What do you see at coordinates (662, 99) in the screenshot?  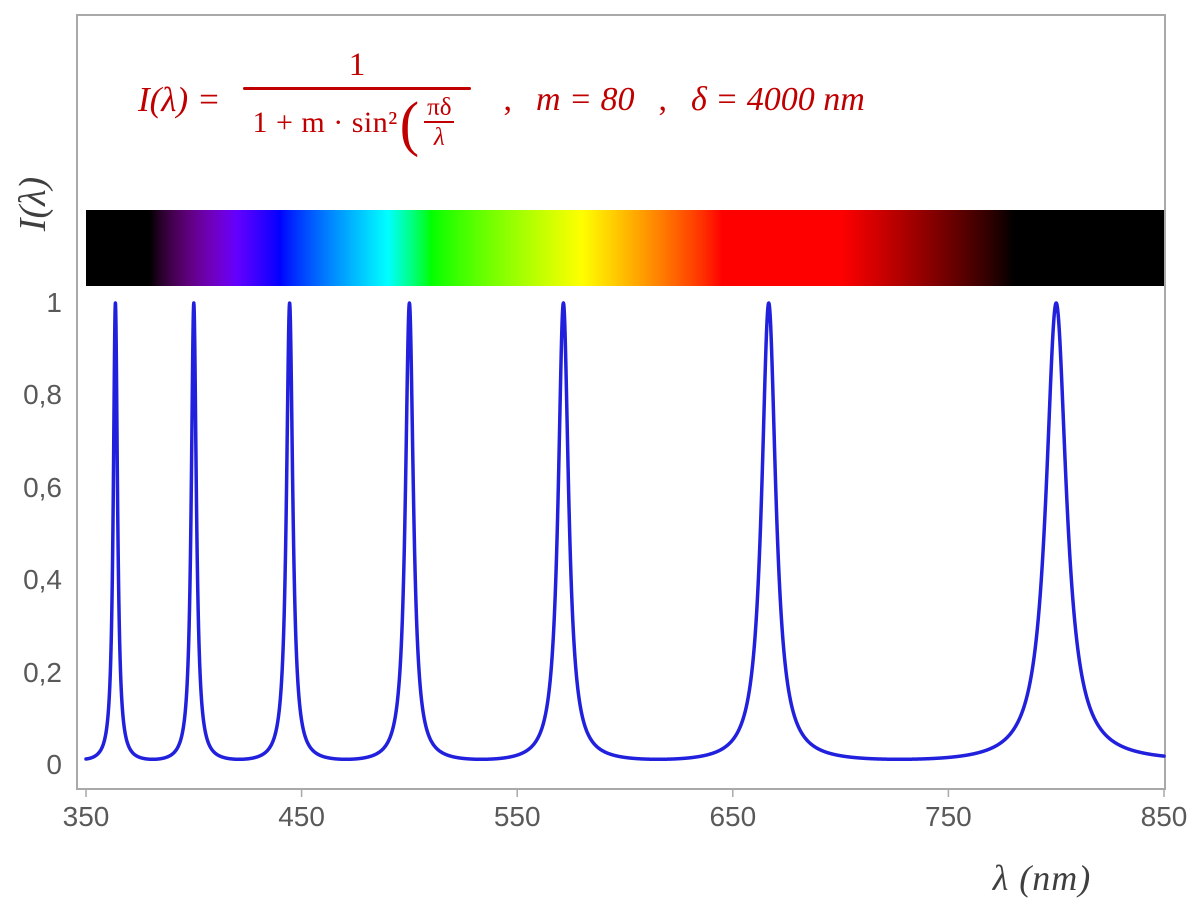 I see `formula-comma-2: ,` at bounding box center [662, 99].